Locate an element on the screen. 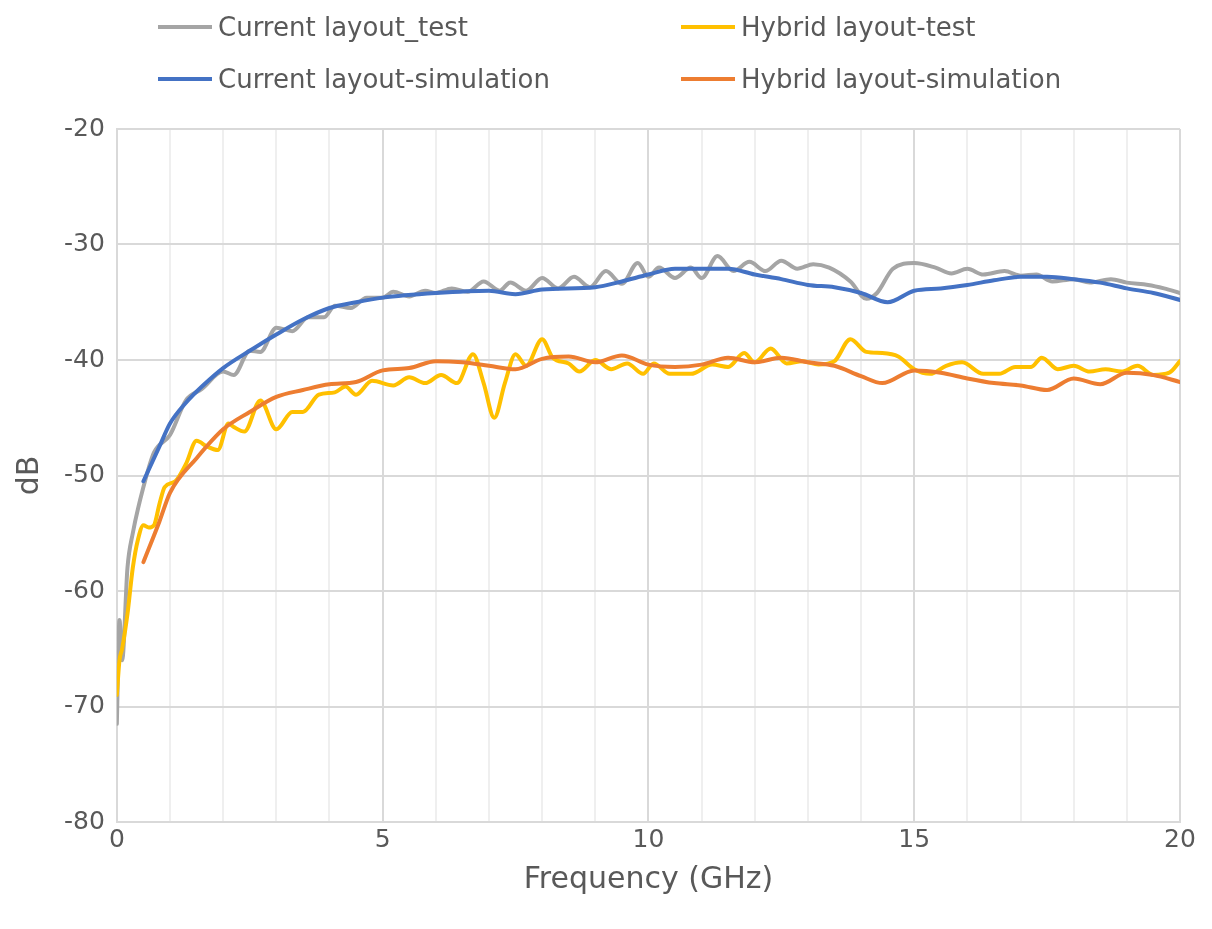 Image resolution: width=1212 pixels, height=929 pixels. y-tick-label: -50 is located at coordinates (84, 473).